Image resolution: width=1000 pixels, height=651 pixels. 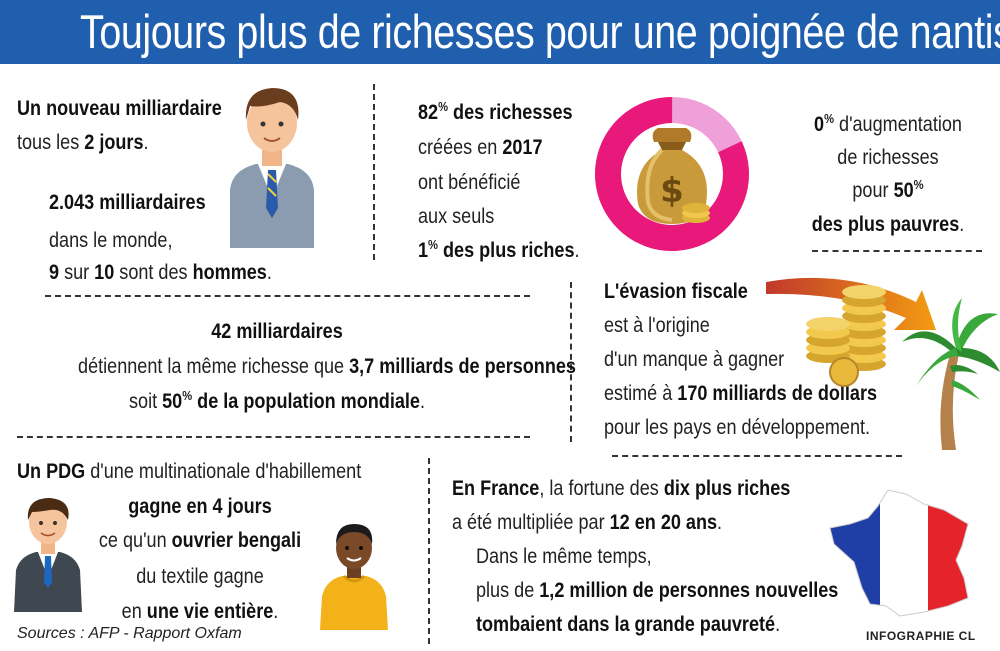 I want to click on text: 1, so click(x=423, y=250).